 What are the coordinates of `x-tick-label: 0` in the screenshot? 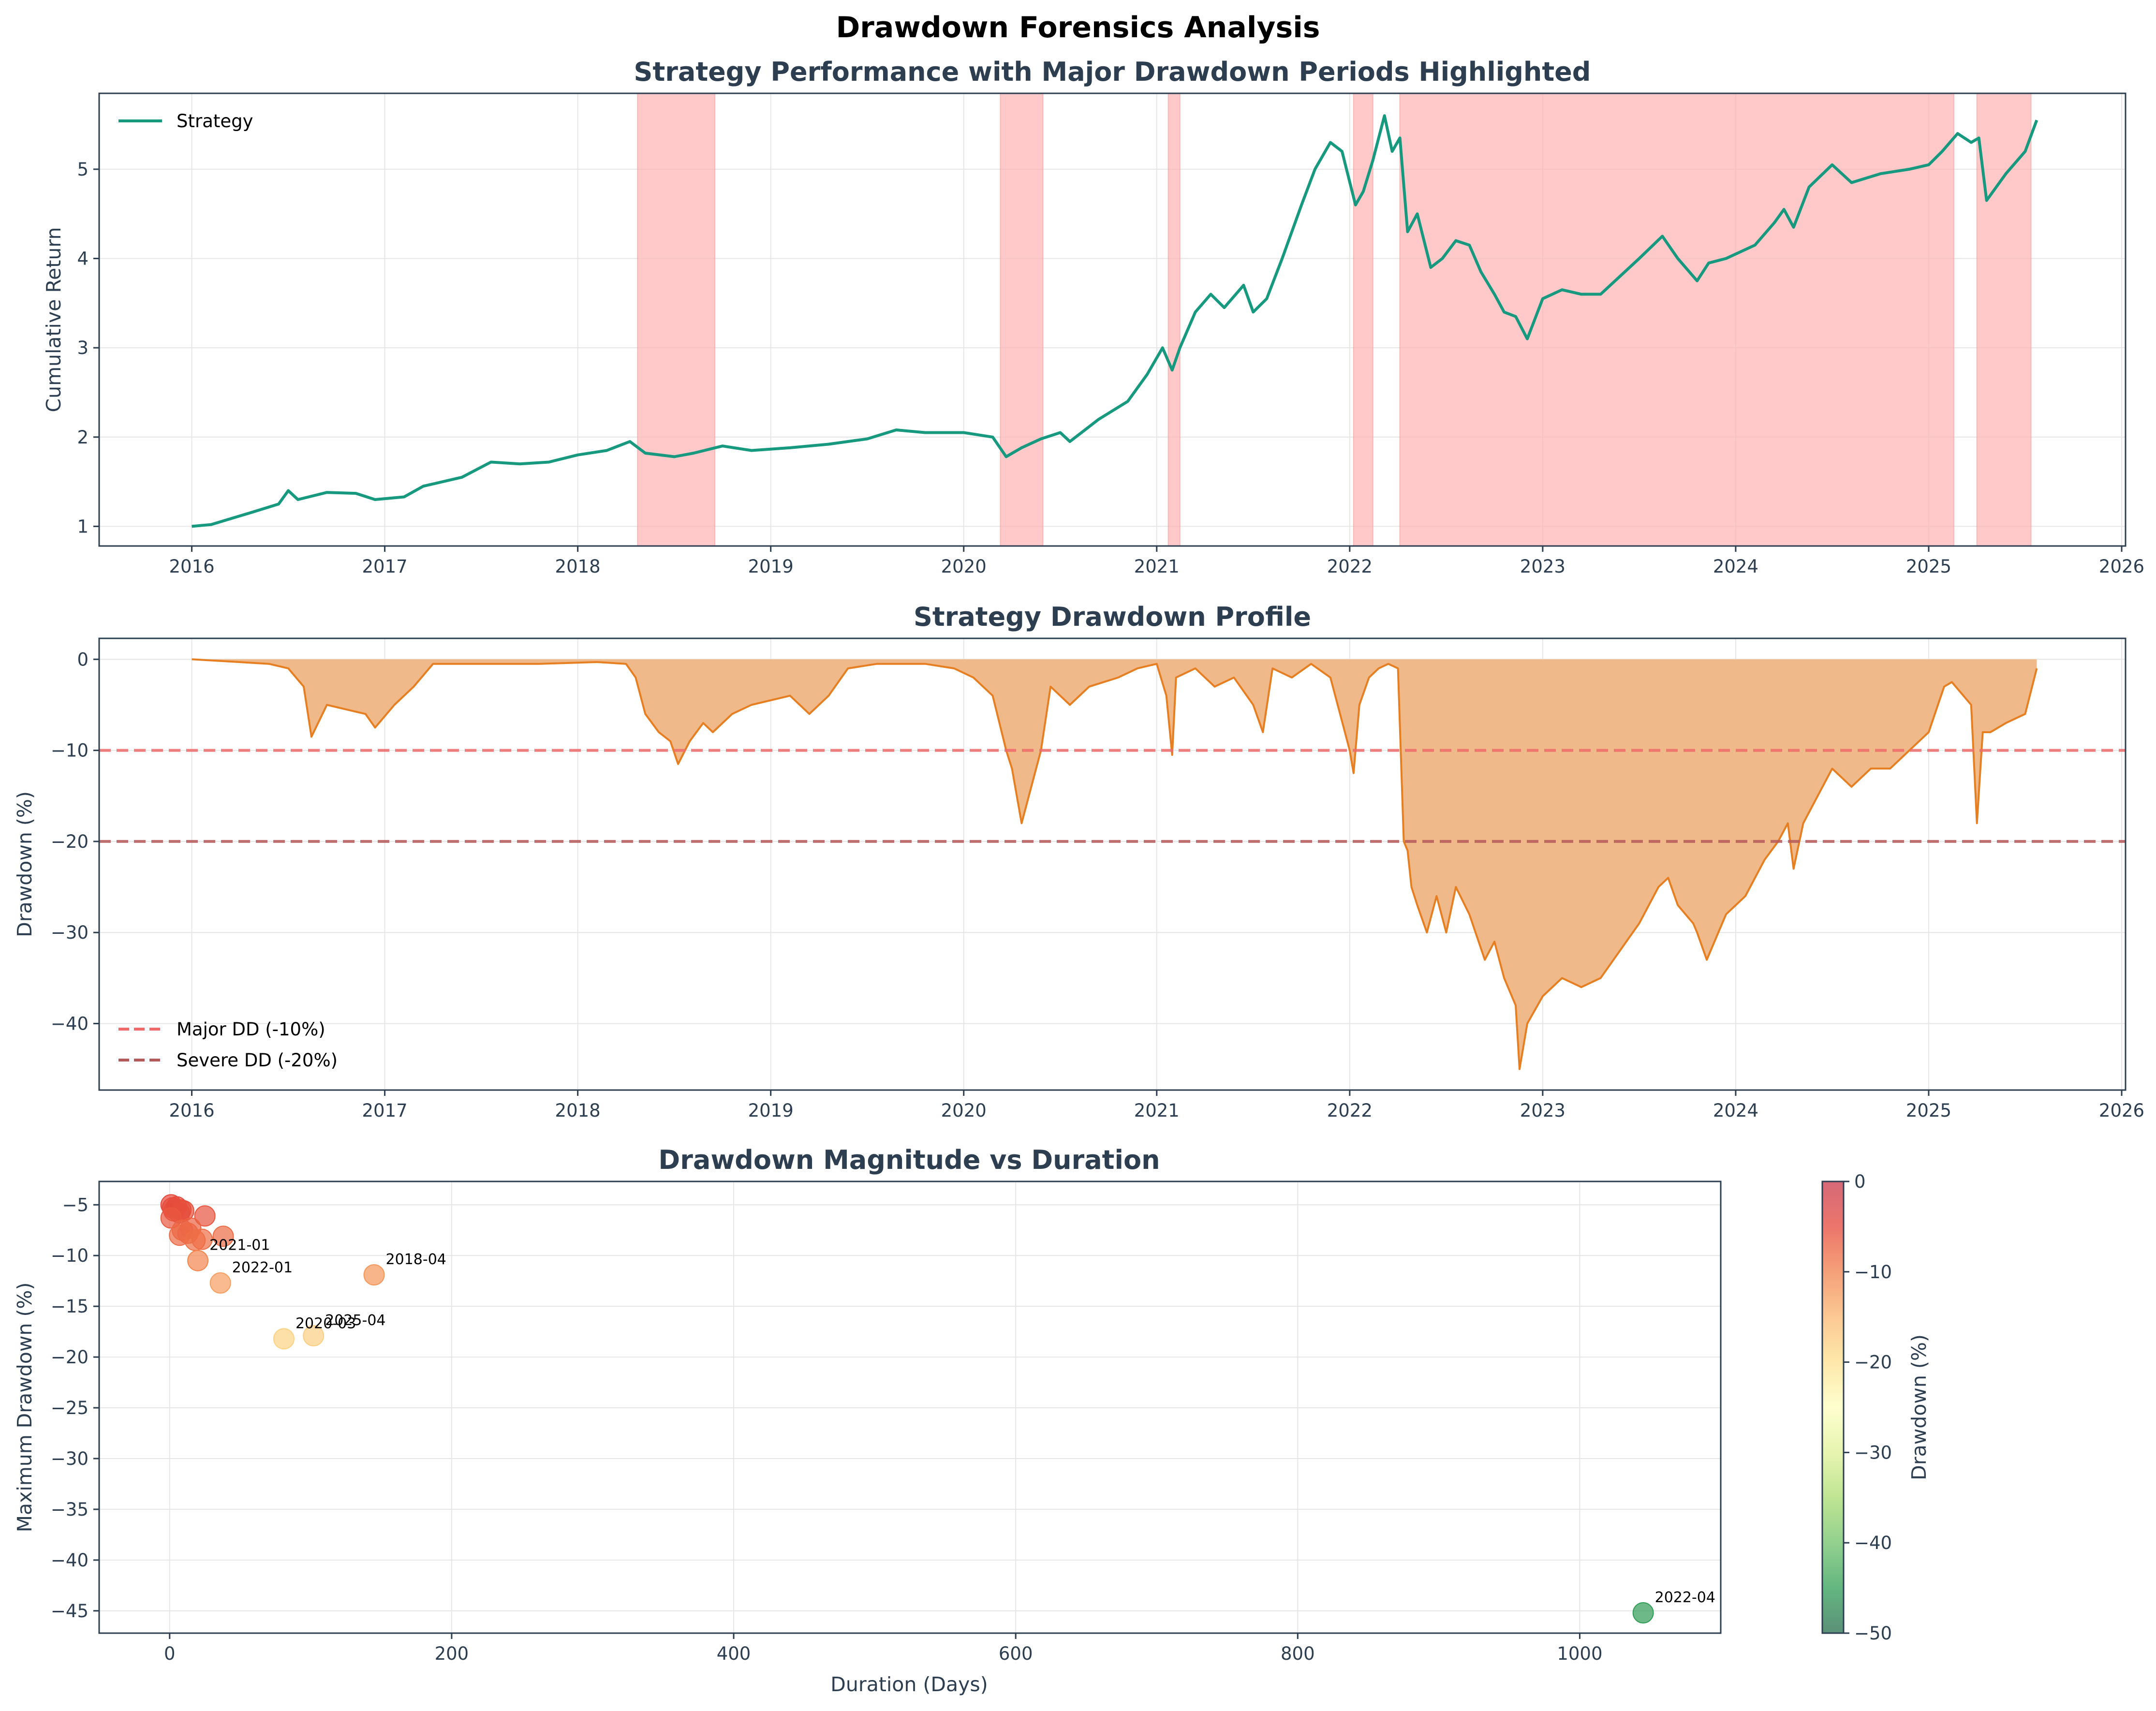 It's located at (170, 1653).